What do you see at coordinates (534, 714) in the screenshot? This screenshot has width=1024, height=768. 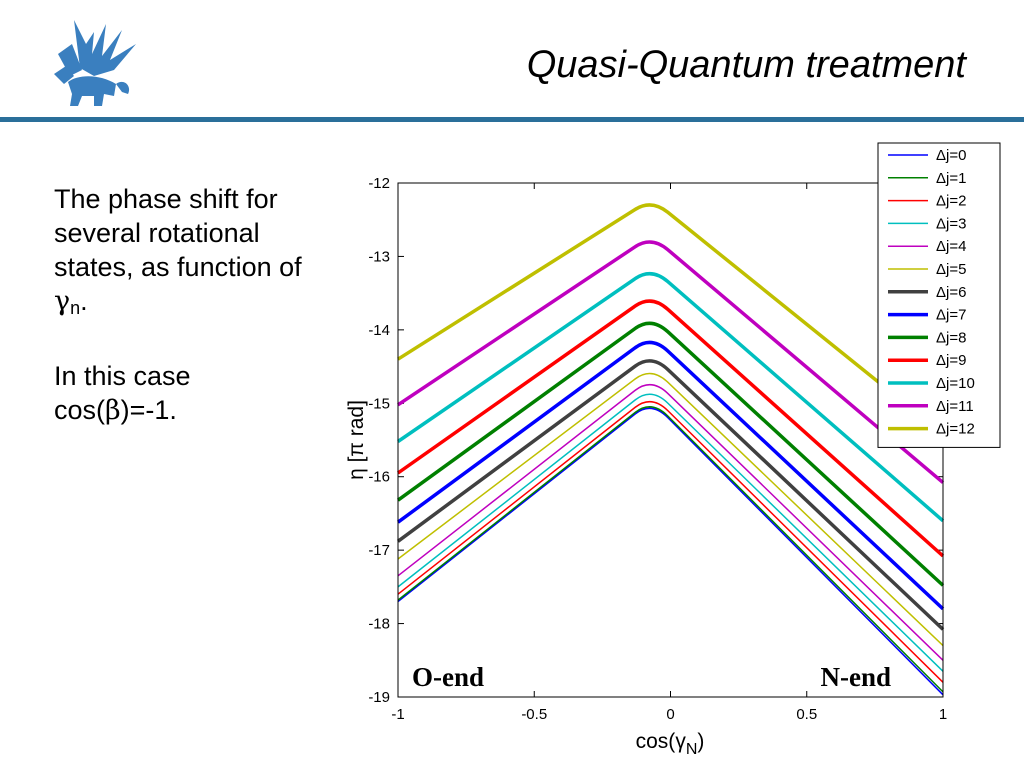 I see `x-tick-label: -0.5` at bounding box center [534, 714].